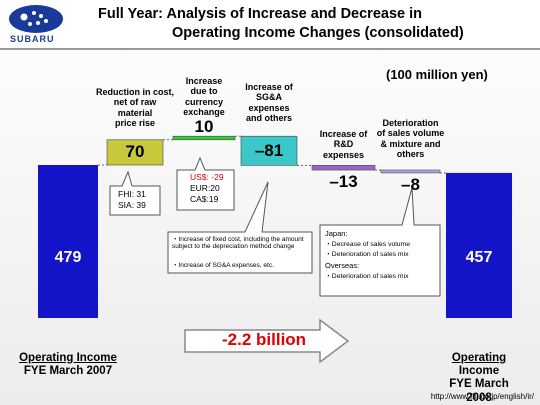 Image resolution: width=540 pixels, height=405 pixels. I want to click on logo-oval, so click(36, 19).